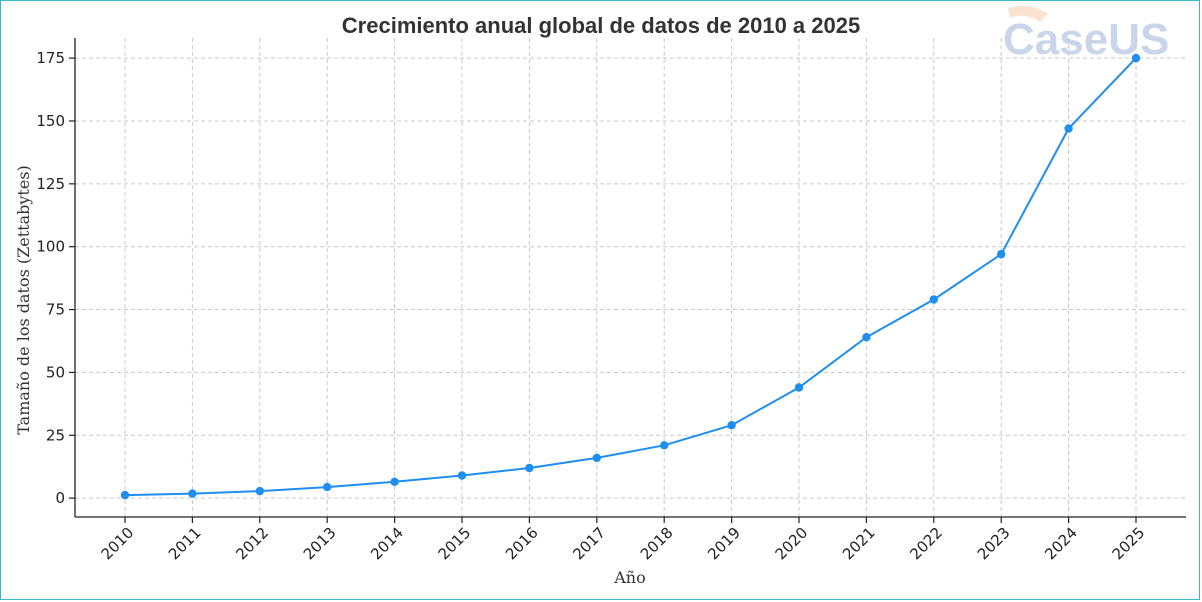  I want to click on x-tick-label: 2024, so click(1061, 544).